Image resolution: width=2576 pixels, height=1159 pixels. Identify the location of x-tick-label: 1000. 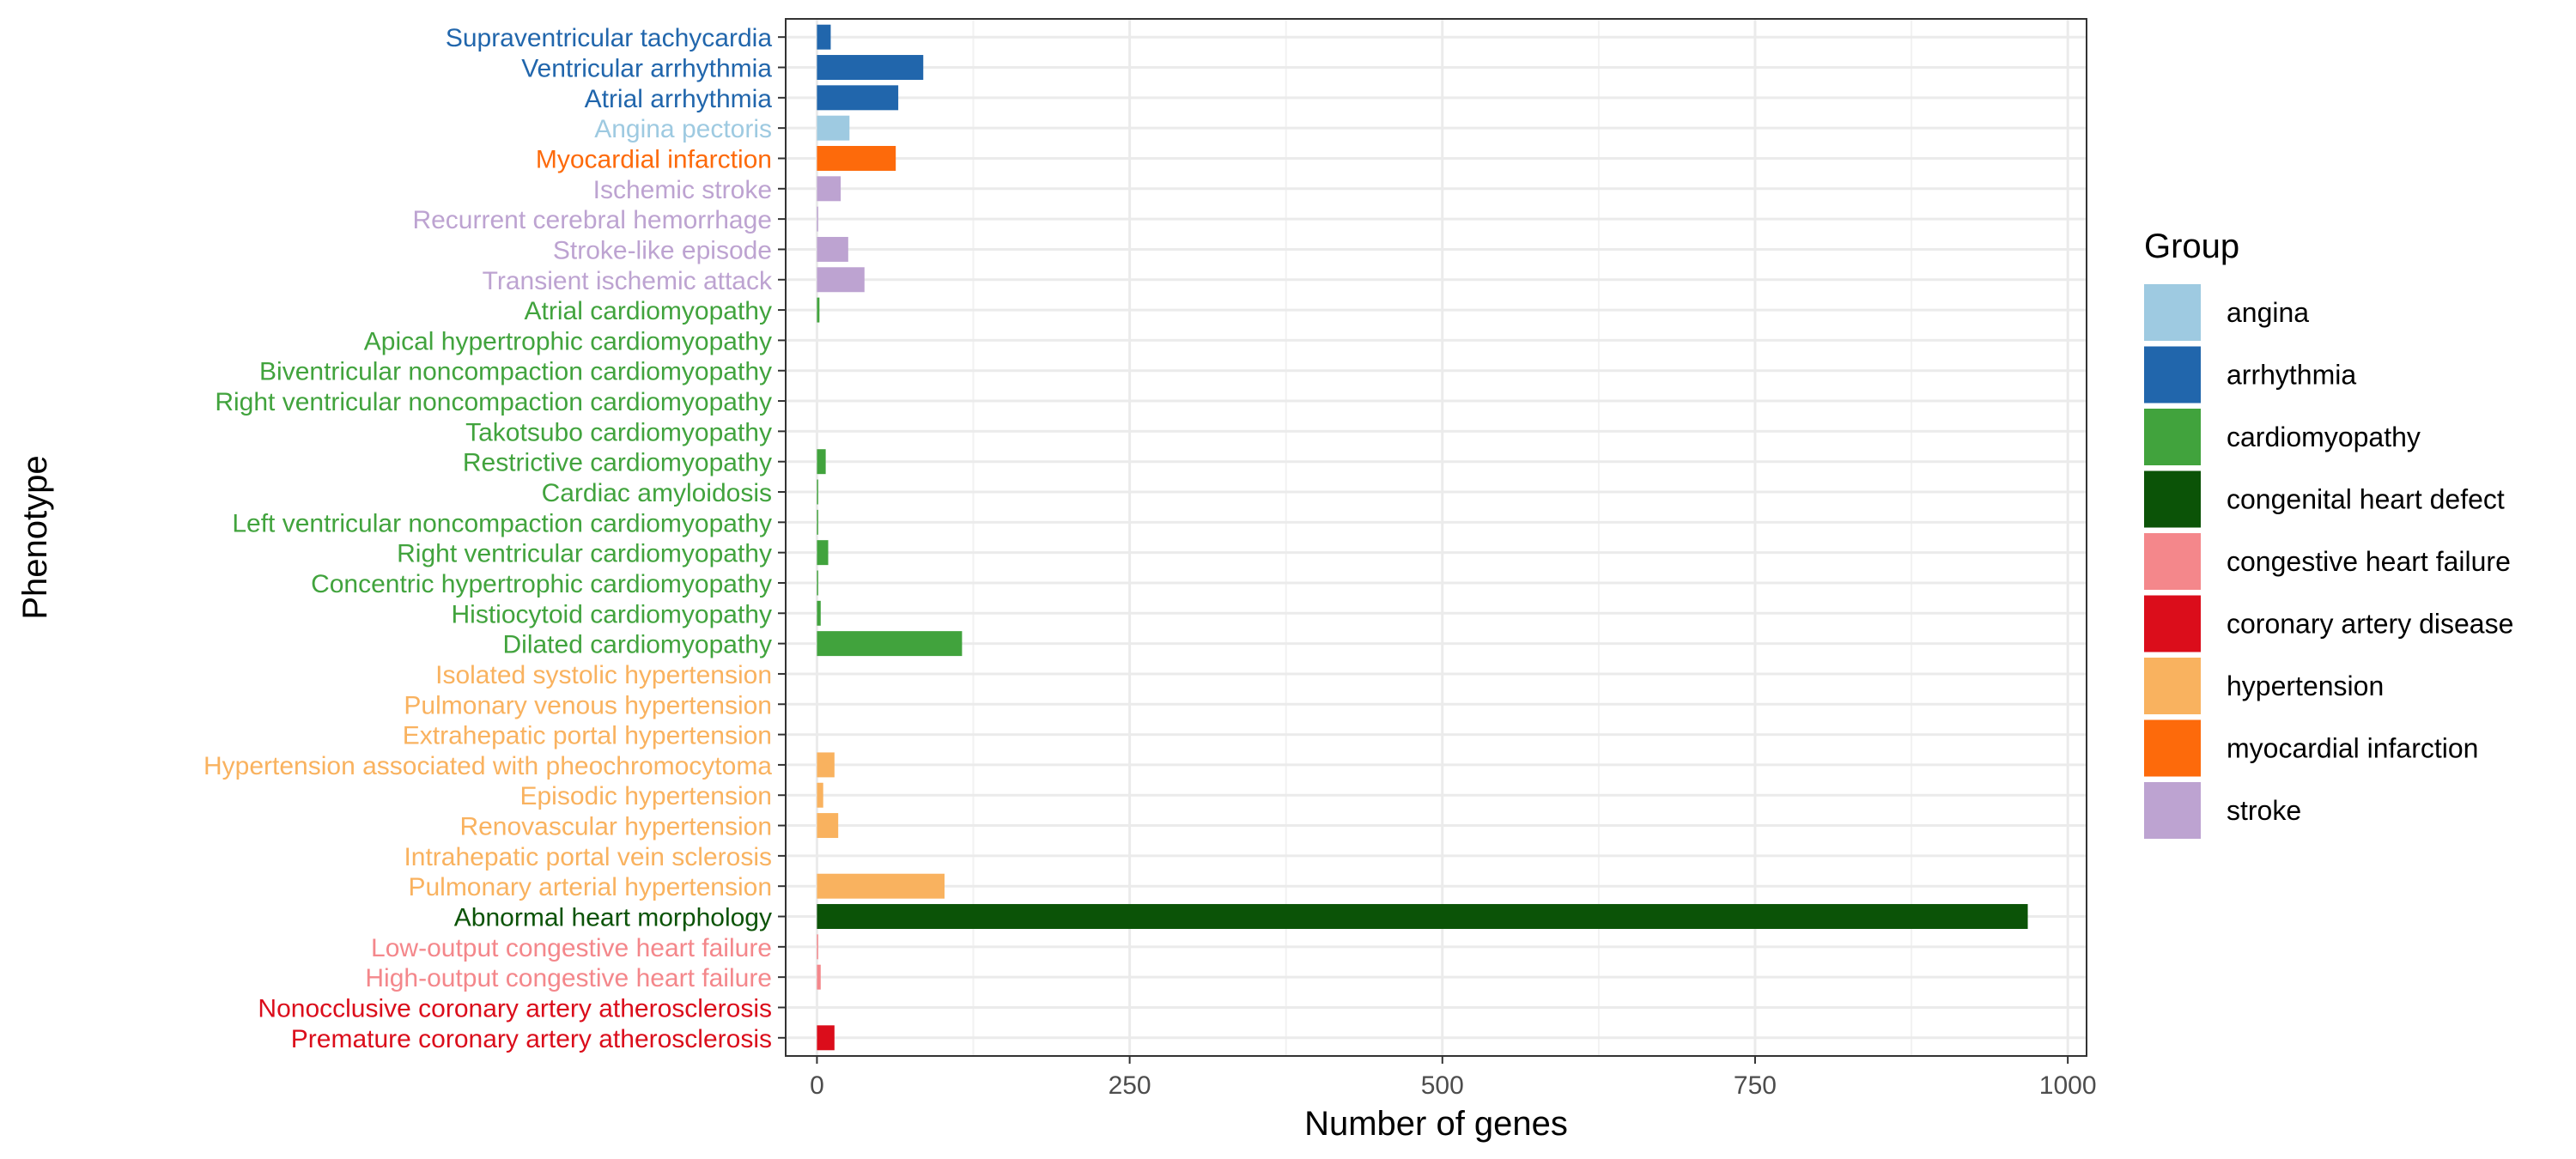
(2068, 1085).